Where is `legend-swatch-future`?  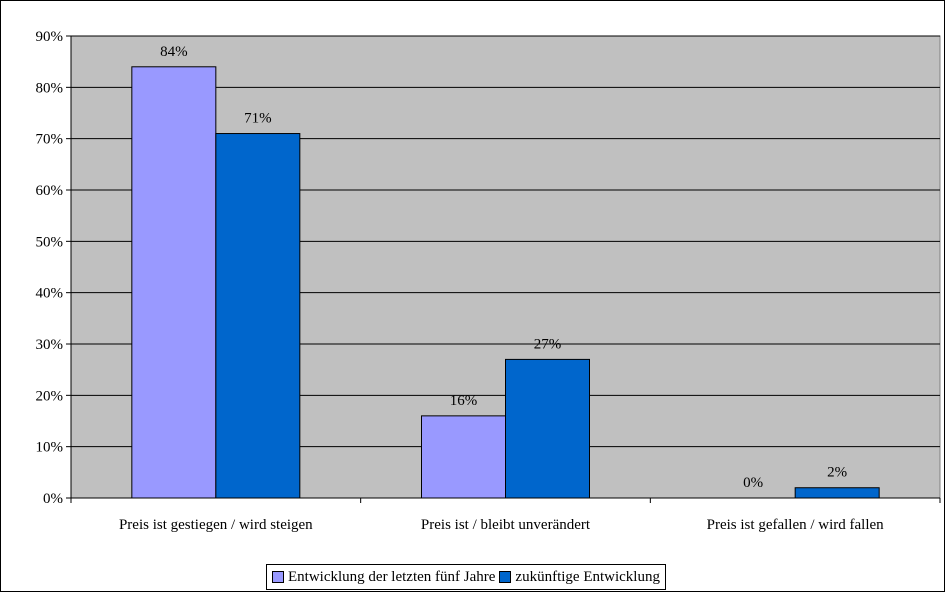
legend-swatch-future is located at coordinates (505, 577).